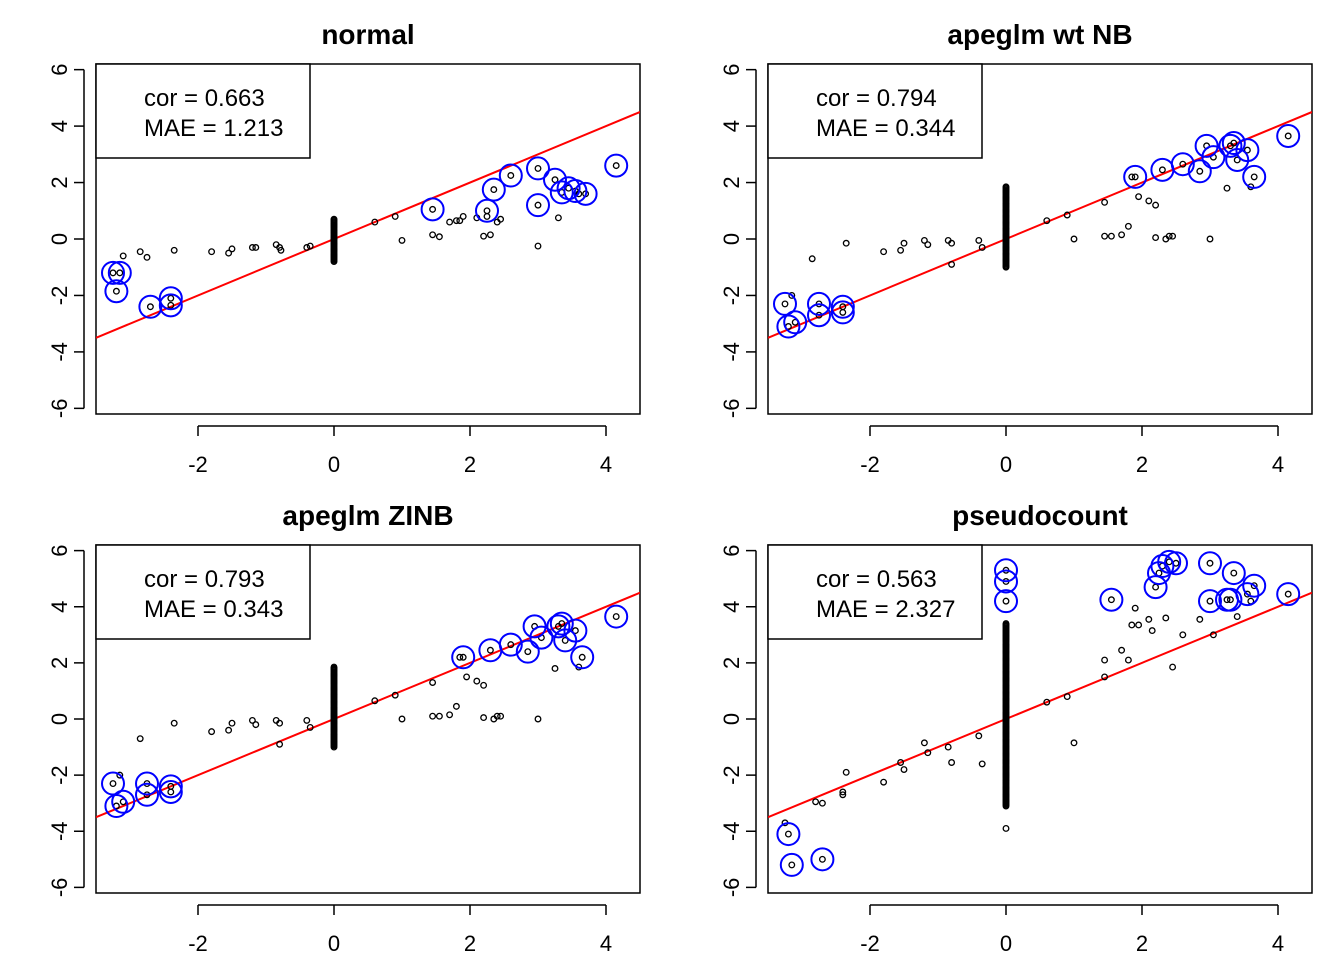  I want to click on y-tick-label: 6, so click(731, 70).